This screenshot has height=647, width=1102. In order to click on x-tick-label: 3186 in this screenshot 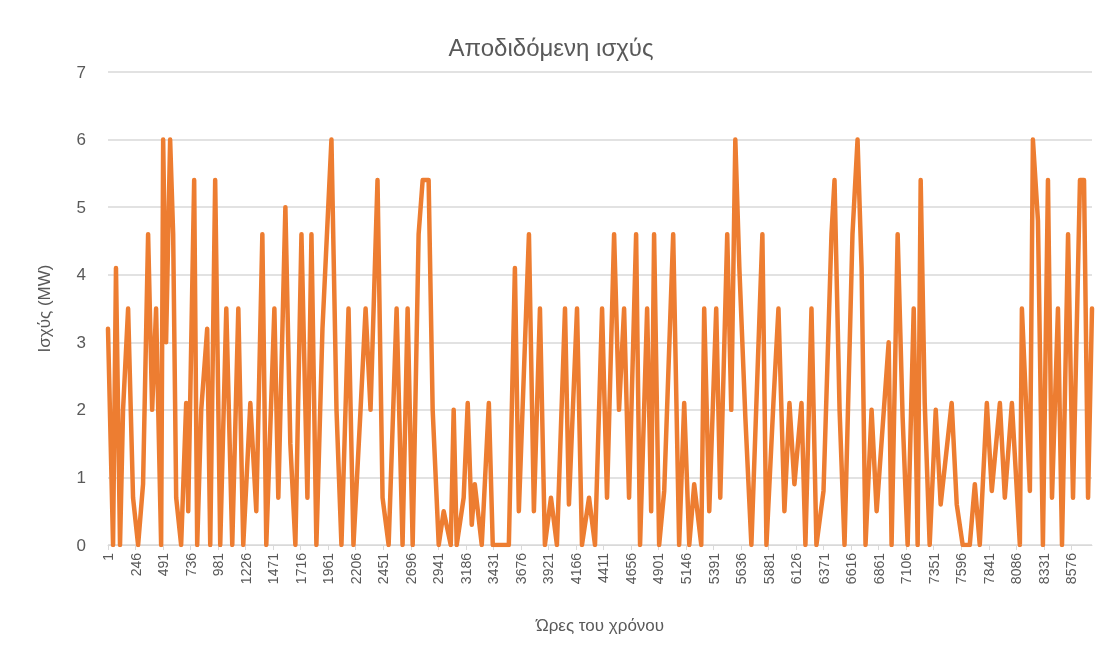, I will do `click(465, 568)`.